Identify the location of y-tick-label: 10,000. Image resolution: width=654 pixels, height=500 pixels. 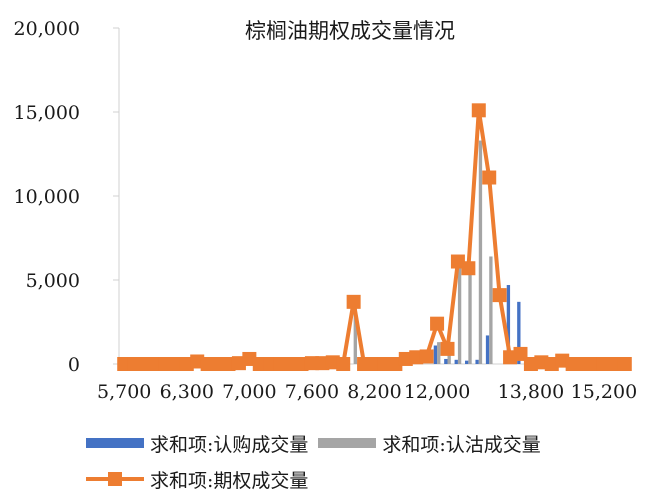
(47, 197).